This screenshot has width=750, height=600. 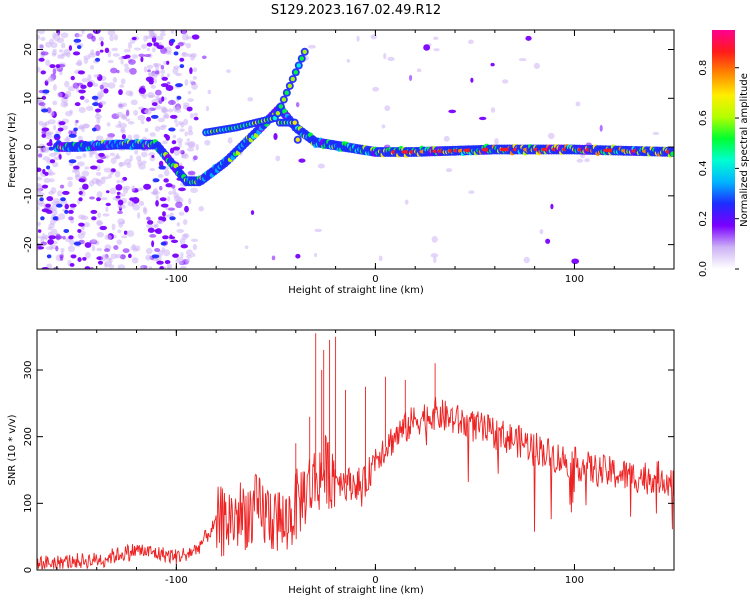 I want to click on colorbar-tick-label: 0.4, so click(x=703, y=168).